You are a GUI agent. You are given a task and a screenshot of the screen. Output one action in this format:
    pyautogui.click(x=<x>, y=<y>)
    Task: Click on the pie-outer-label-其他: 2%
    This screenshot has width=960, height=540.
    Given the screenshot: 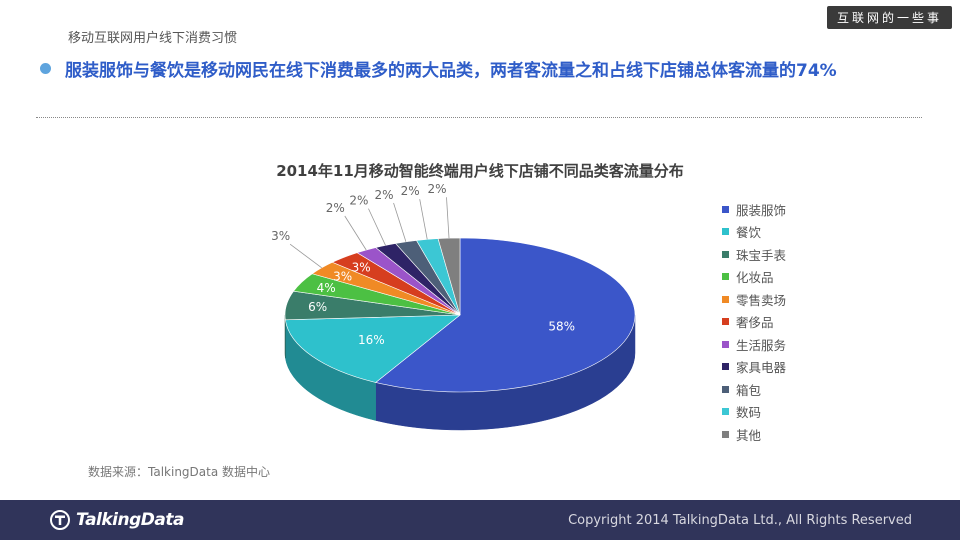 What is the action you would take?
    pyautogui.click(x=436, y=189)
    